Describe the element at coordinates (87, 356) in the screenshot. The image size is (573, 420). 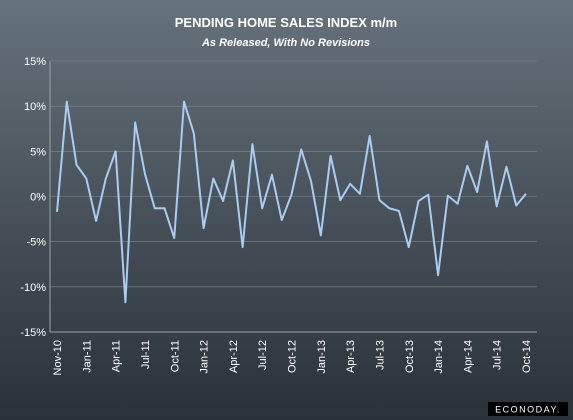
I see `x-tick-label: Jan-11` at that location.